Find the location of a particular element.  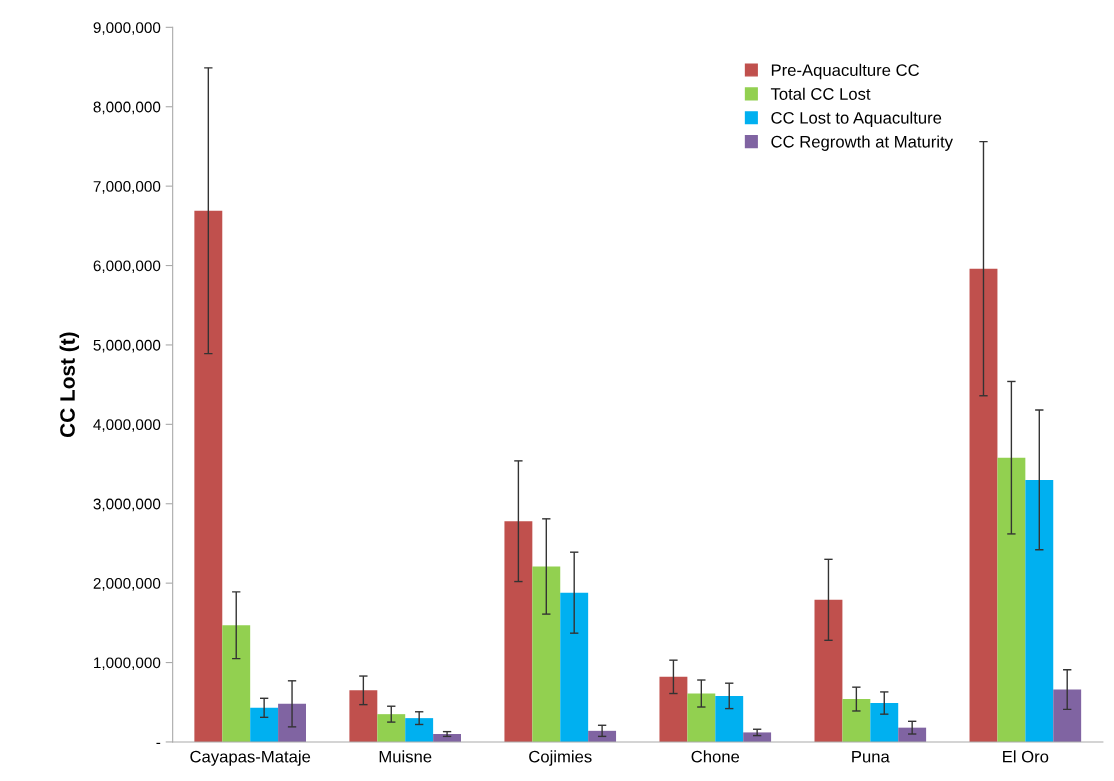

x-tick-label: Cojimies is located at coordinates (560, 758).